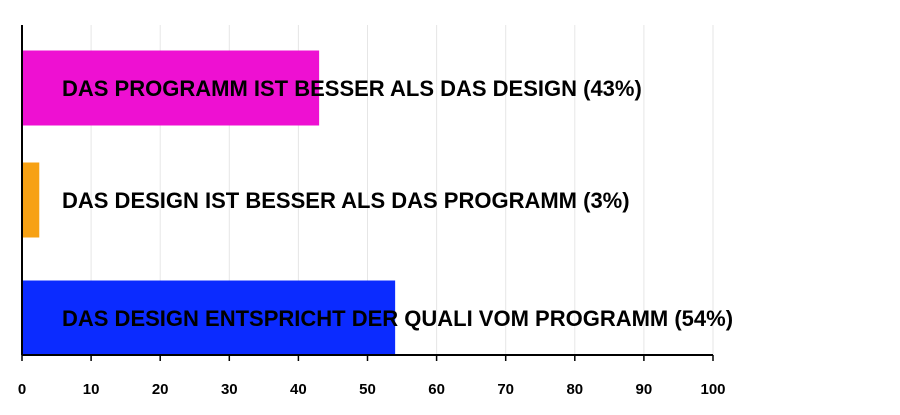 The image size is (900, 415). I want to click on x-tick-label: 90, so click(644, 389).